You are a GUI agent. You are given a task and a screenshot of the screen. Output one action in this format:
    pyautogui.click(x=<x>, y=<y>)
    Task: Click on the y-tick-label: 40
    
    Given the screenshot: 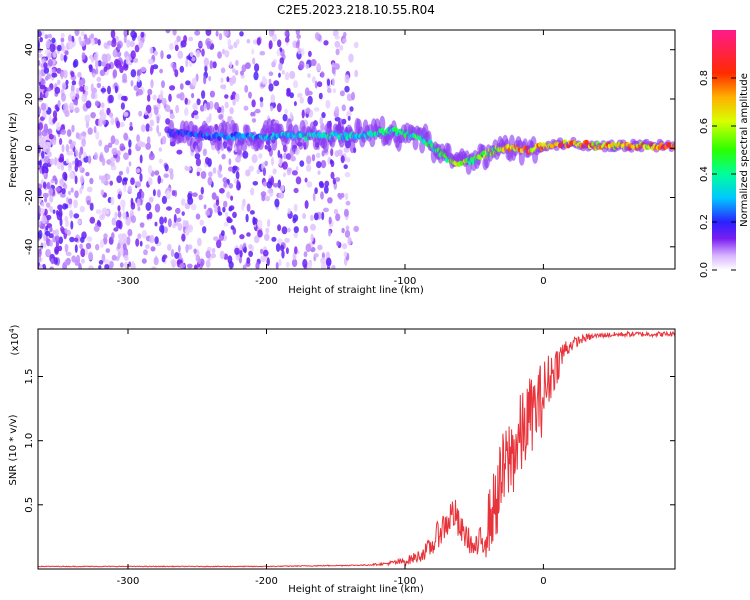 What is the action you would take?
    pyautogui.click(x=29, y=49)
    